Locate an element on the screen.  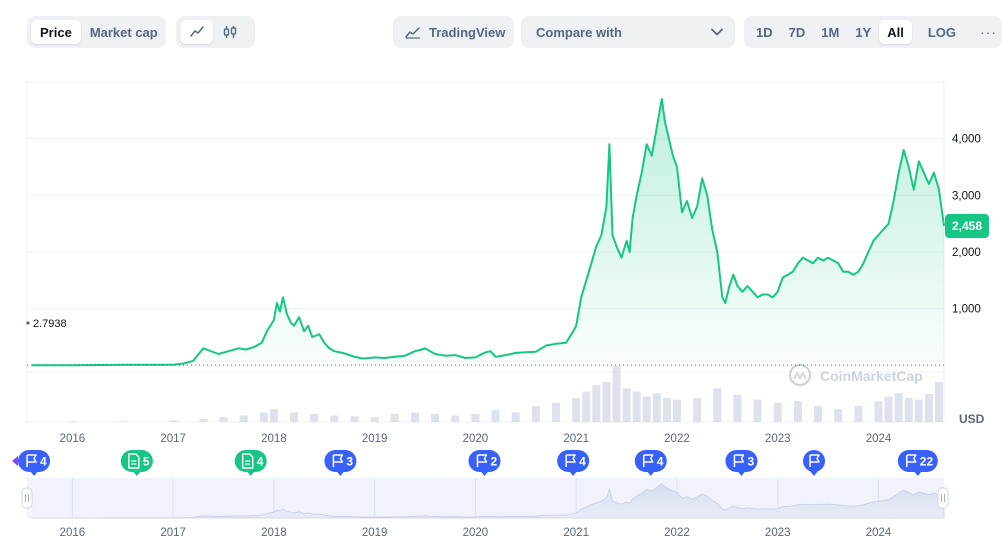
price-tab: Price is located at coordinates (56, 32).